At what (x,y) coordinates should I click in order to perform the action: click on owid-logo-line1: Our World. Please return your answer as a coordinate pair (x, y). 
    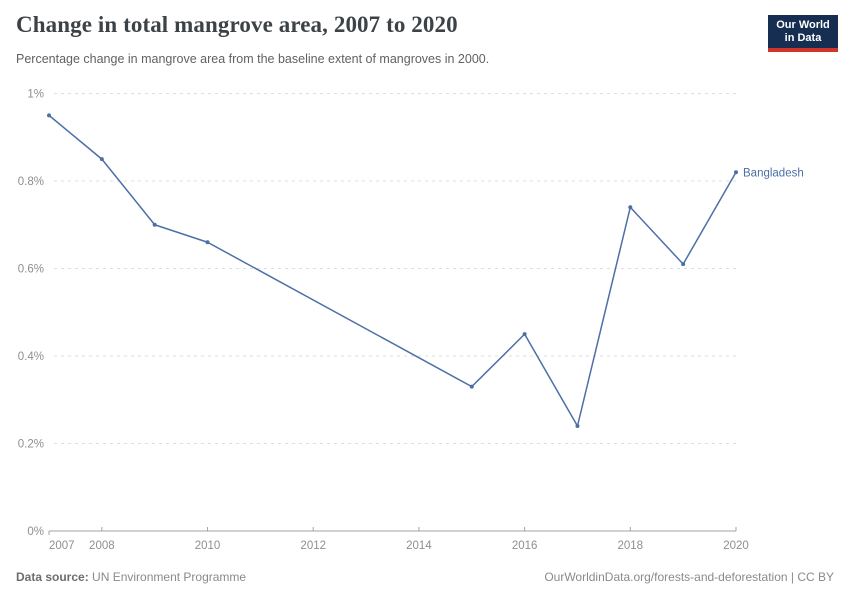
    Looking at the image, I should click on (803, 25).